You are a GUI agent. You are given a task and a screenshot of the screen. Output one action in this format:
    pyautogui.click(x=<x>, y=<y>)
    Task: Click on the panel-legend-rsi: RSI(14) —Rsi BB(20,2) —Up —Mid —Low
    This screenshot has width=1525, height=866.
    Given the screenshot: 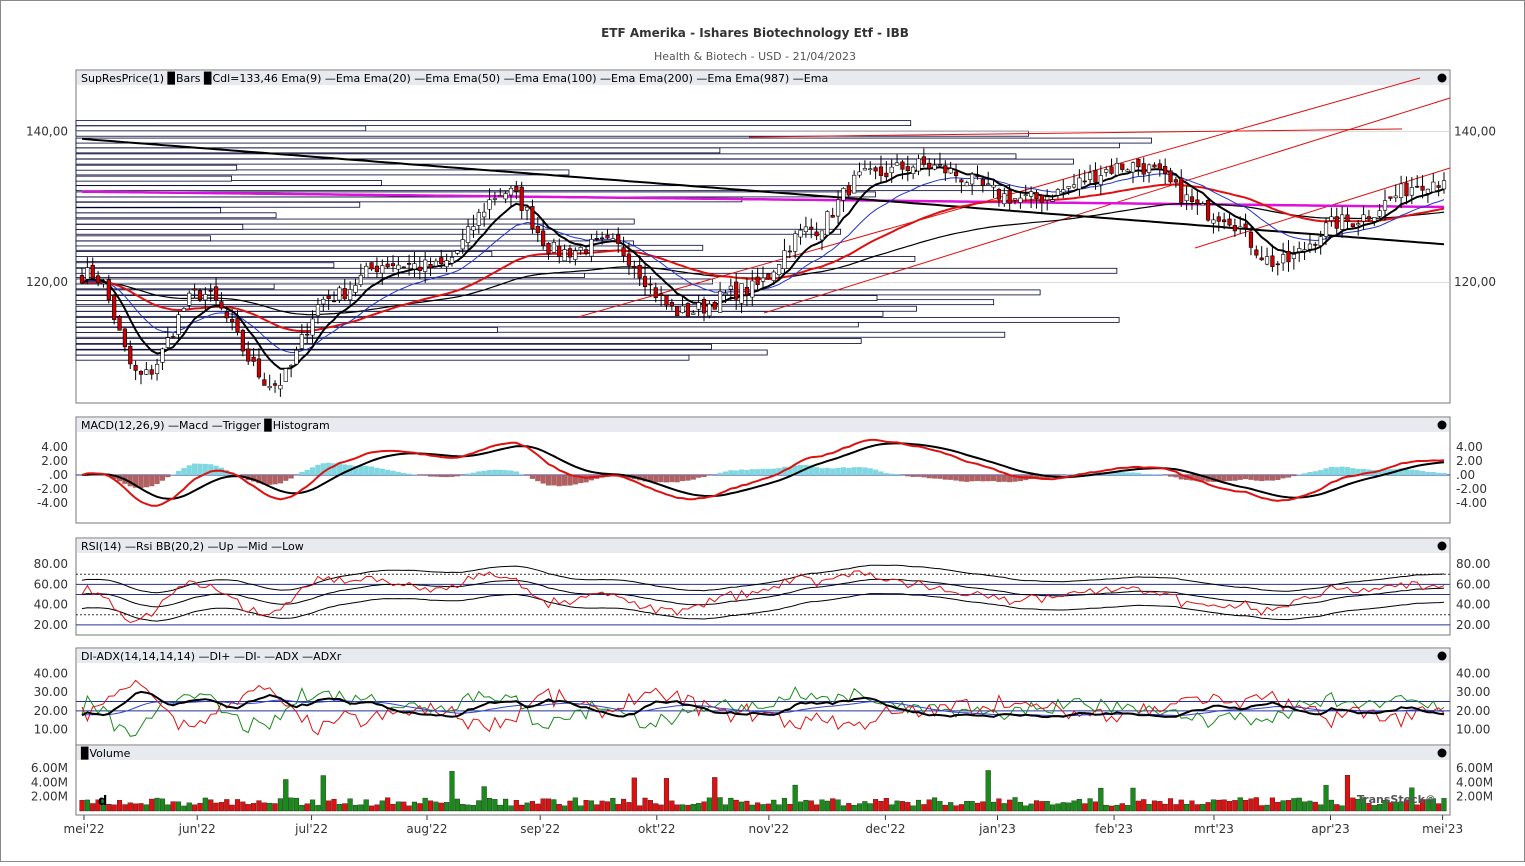 What is the action you would take?
    pyautogui.click(x=192, y=546)
    